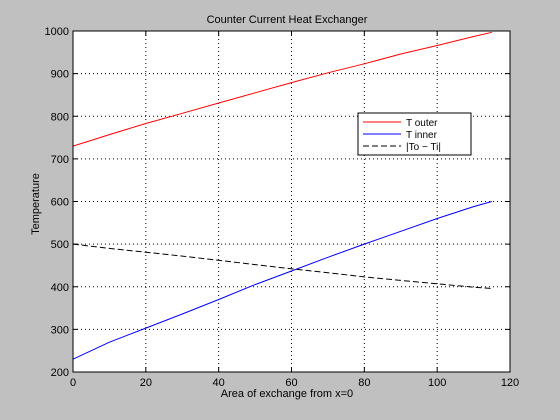  What do you see at coordinates (60, 203) in the screenshot?
I see `y-tick-label: 600` at bounding box center [60, 203].